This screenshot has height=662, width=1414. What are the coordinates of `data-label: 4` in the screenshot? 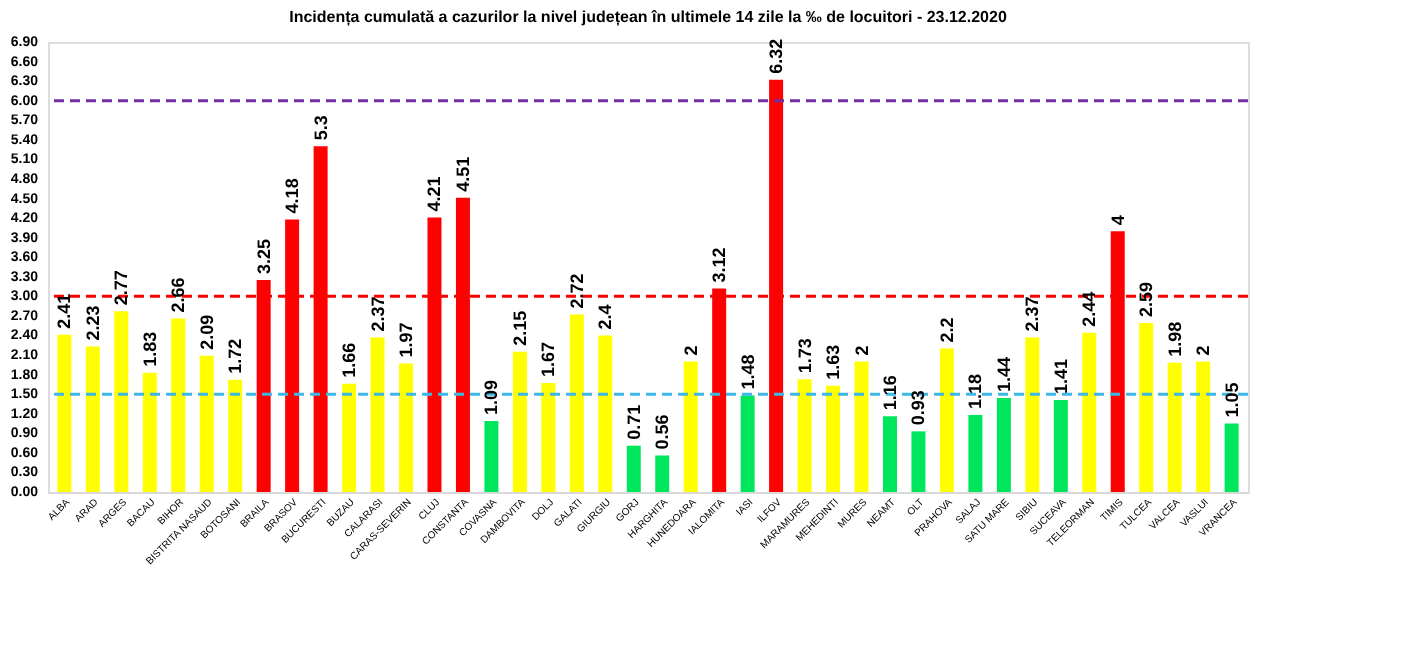 It's located at (1117, 220).